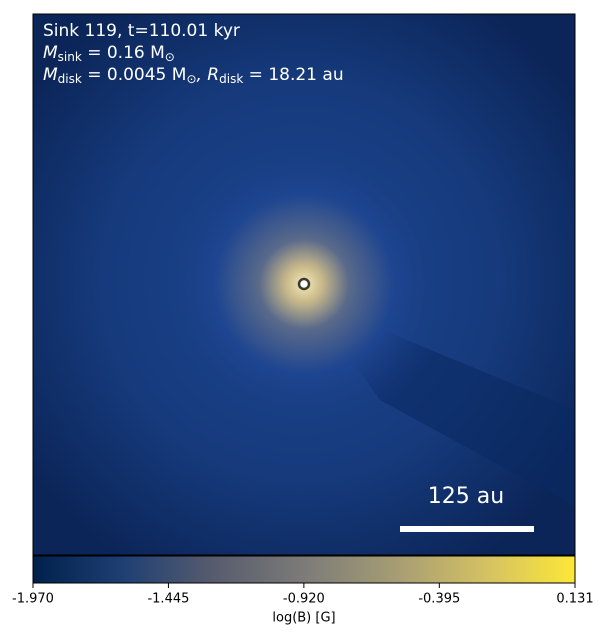  What do you see at coordinates (33, 599) in the screenshot?
I see `colorbar-tick-label: -1.970` at bounding box center [33, 599].